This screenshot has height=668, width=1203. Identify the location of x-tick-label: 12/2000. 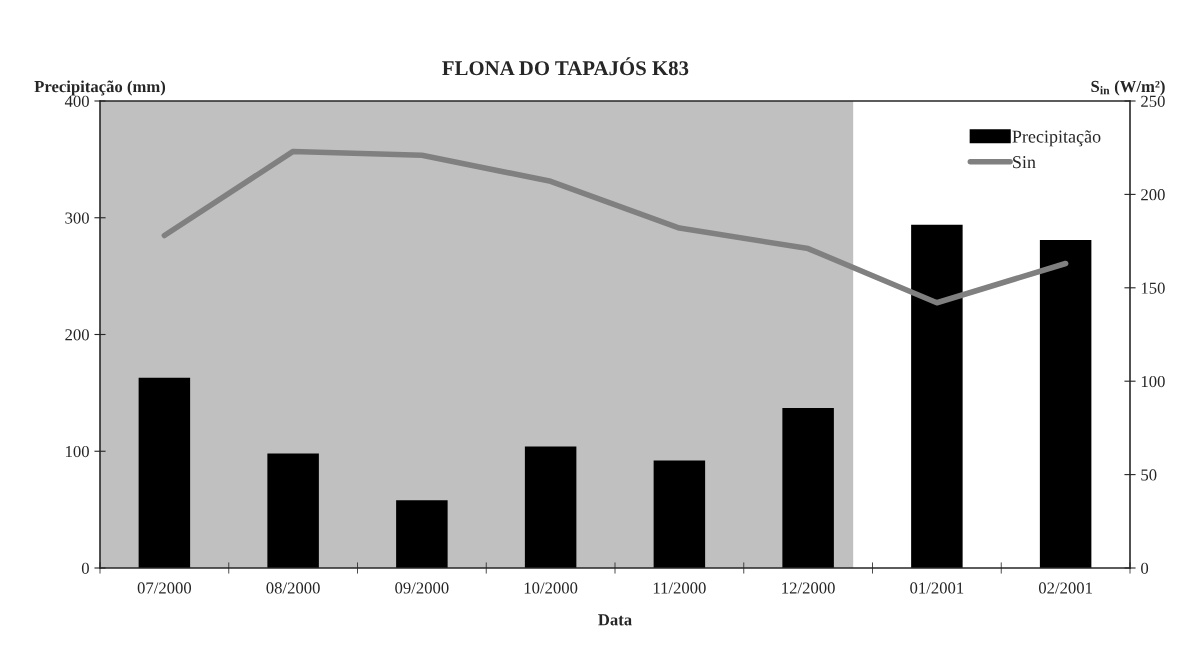
(808, 588).